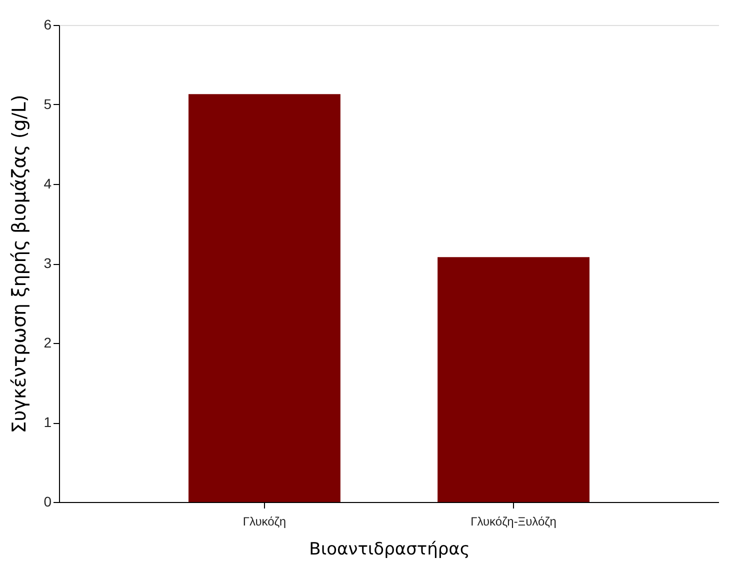  I want to click on y-tick-label: 4, so click(48, 184).